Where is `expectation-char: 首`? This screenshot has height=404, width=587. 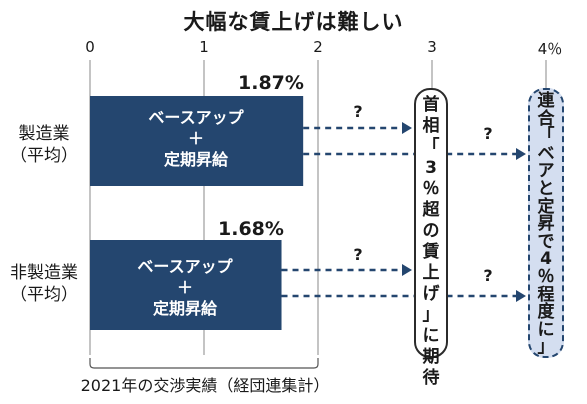
expectation-char: 首 is located at coordinates (431, 105).